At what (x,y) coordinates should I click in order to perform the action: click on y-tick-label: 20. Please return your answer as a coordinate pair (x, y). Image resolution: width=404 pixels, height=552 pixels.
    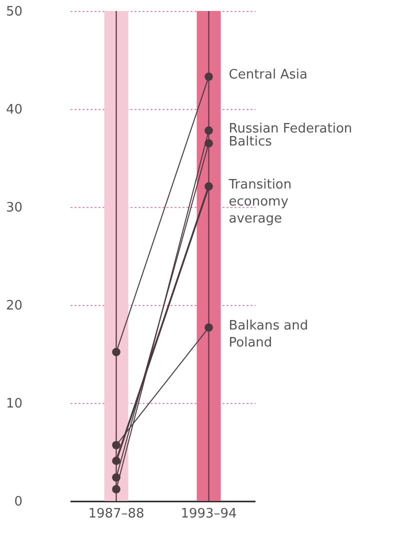
    Looking at the image, I should click on (14, 306).